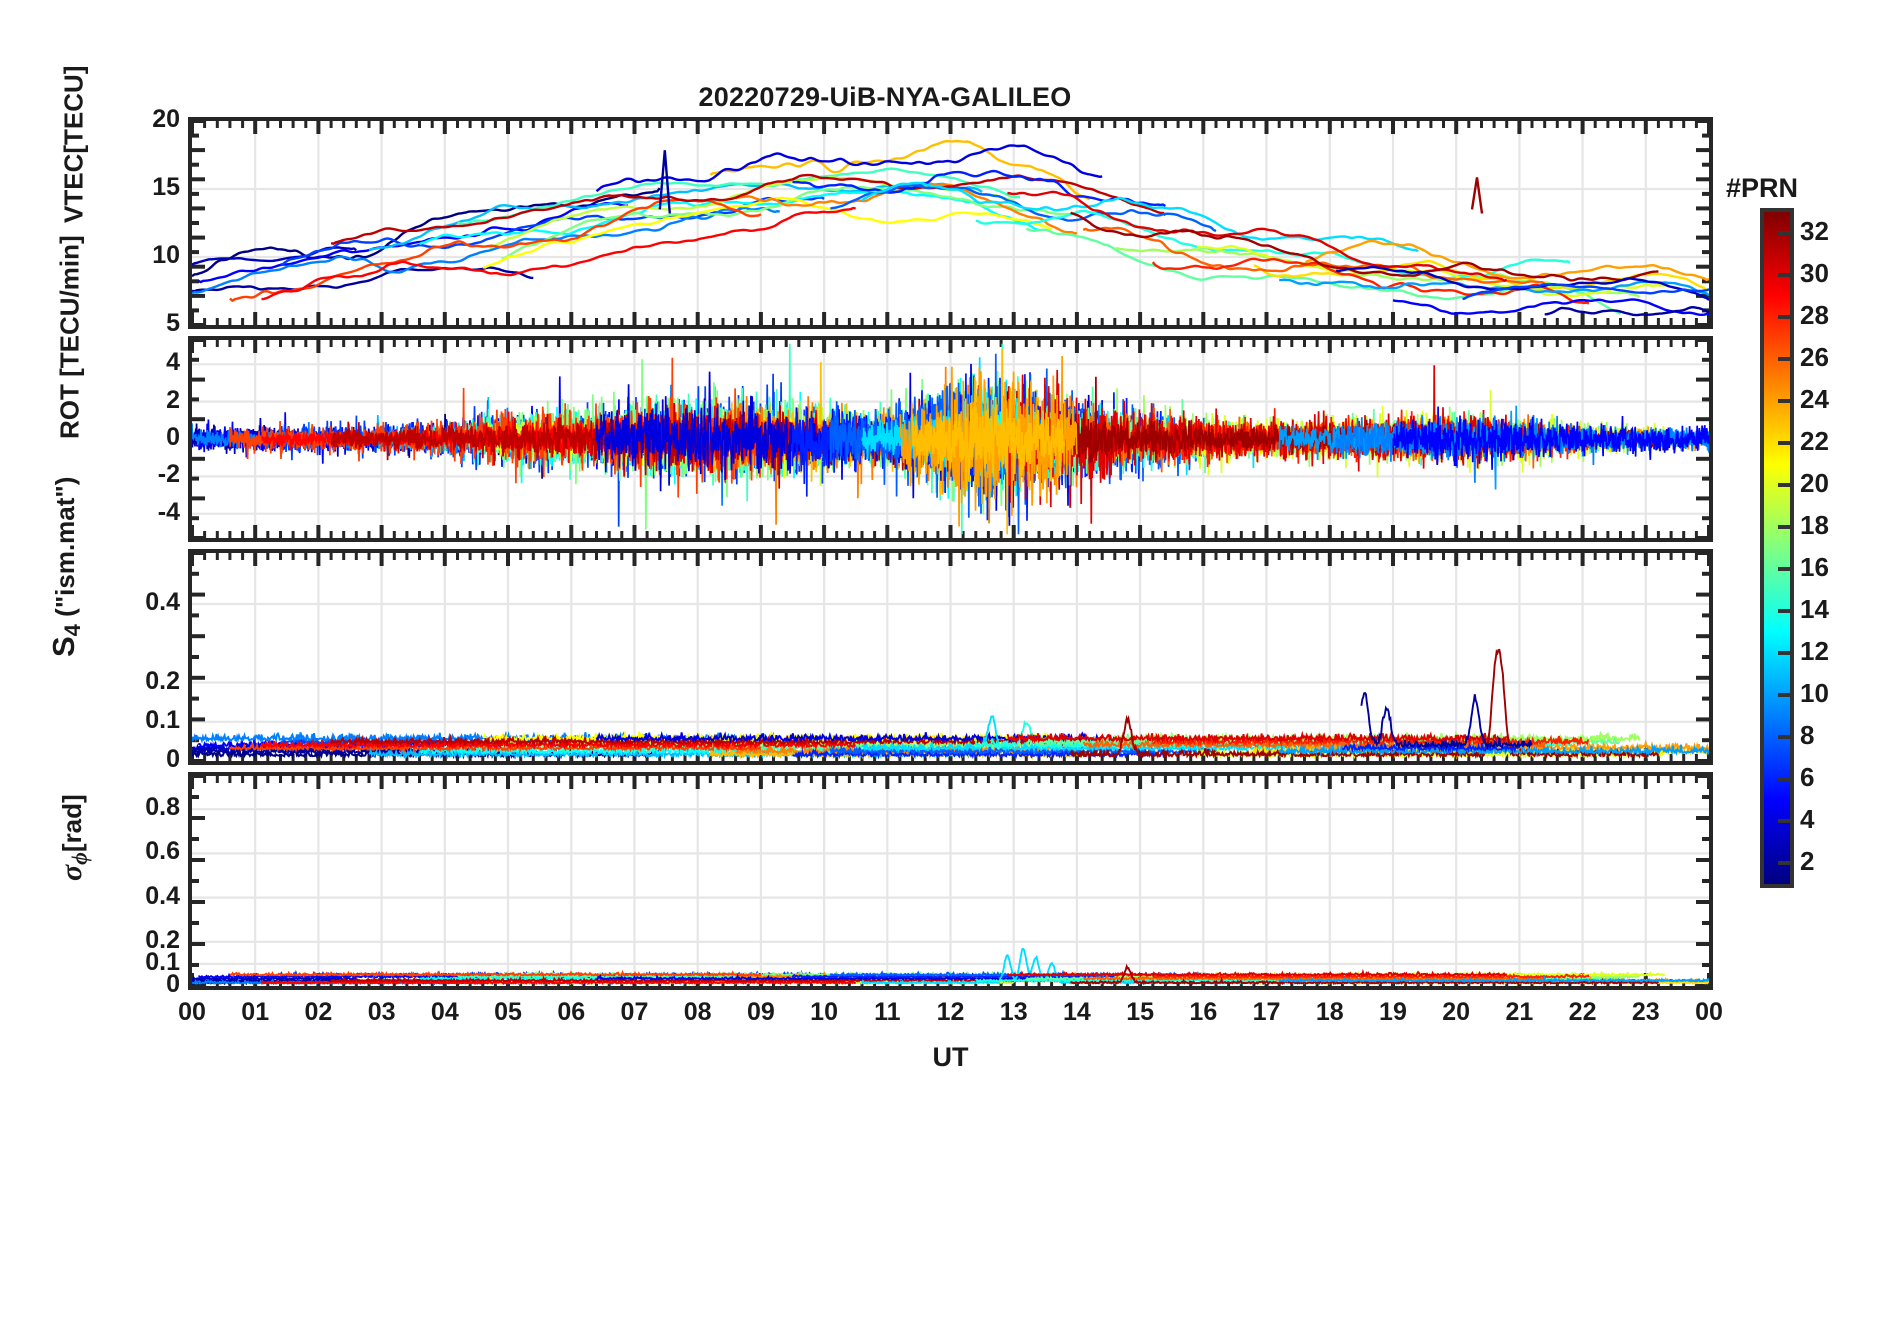 The image size is (1902, 1330). I want to click on panel-sigma-phi-plot, so click(950, 881).